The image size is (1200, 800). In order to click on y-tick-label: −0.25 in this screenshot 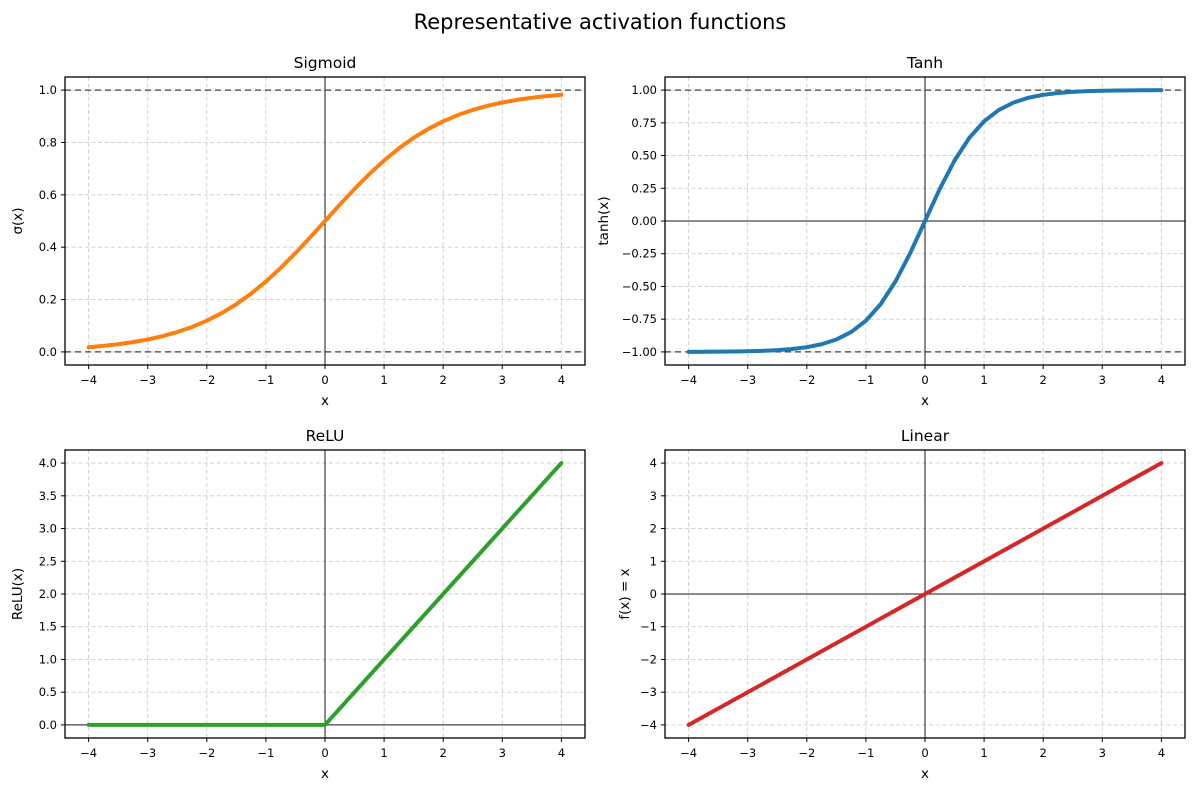, I will do `click(639, 254)`.